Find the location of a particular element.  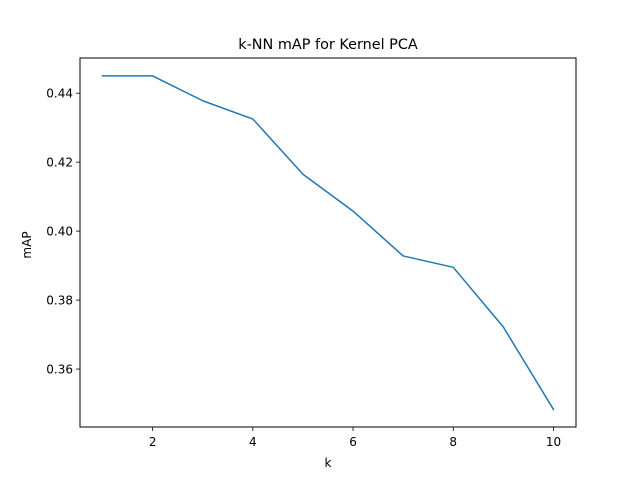

y-tick-label: 0.42 is located at coordinates (59, 163).